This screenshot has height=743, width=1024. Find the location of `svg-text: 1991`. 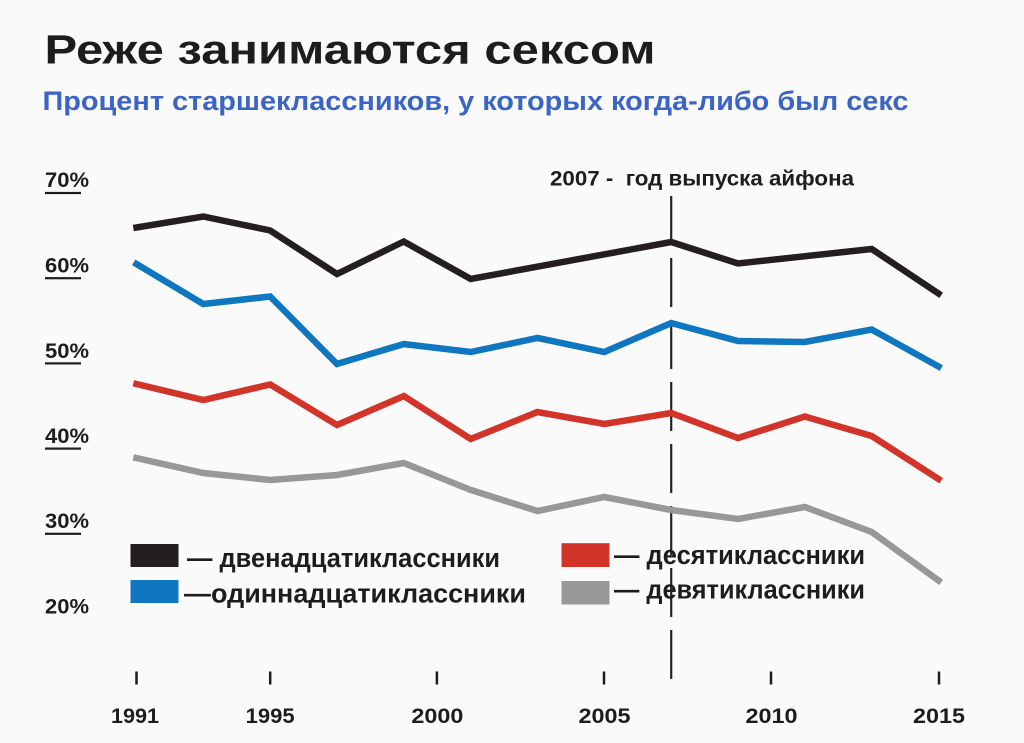

svg-text: 1991 is located at coordinates (135, 716).